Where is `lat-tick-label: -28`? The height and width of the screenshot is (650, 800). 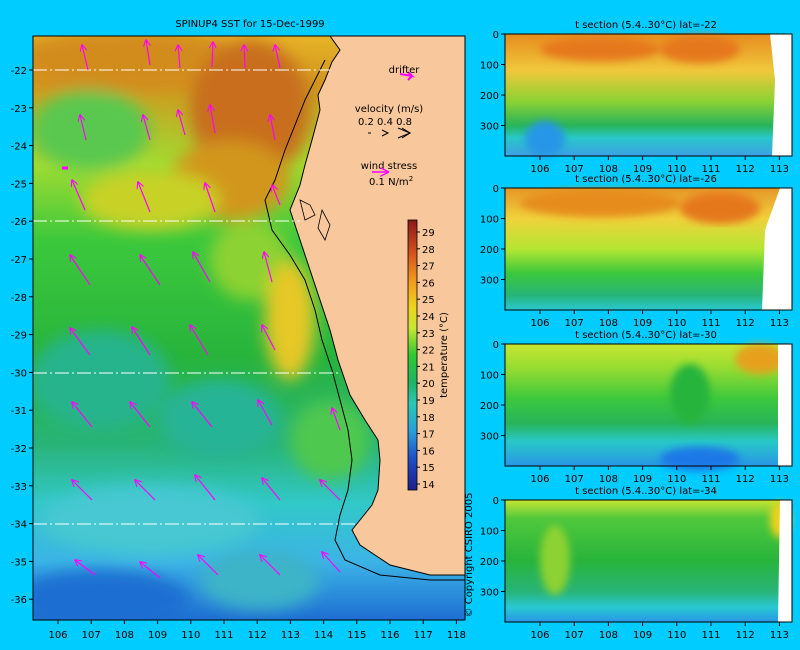
lat-tick-label: -28 is located at coordinates (19, 298).